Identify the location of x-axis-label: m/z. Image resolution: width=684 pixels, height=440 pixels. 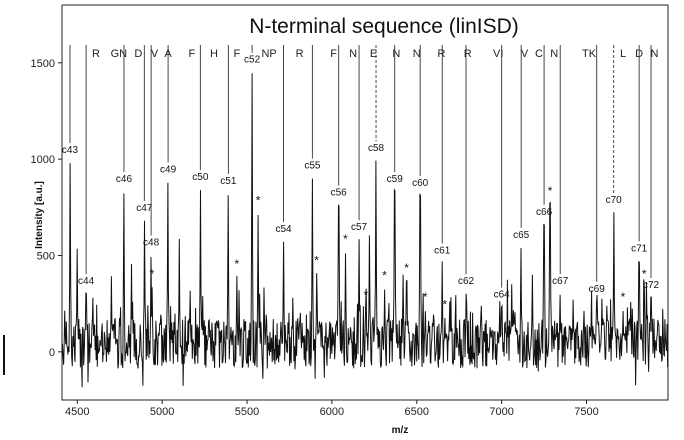
(400, 430).